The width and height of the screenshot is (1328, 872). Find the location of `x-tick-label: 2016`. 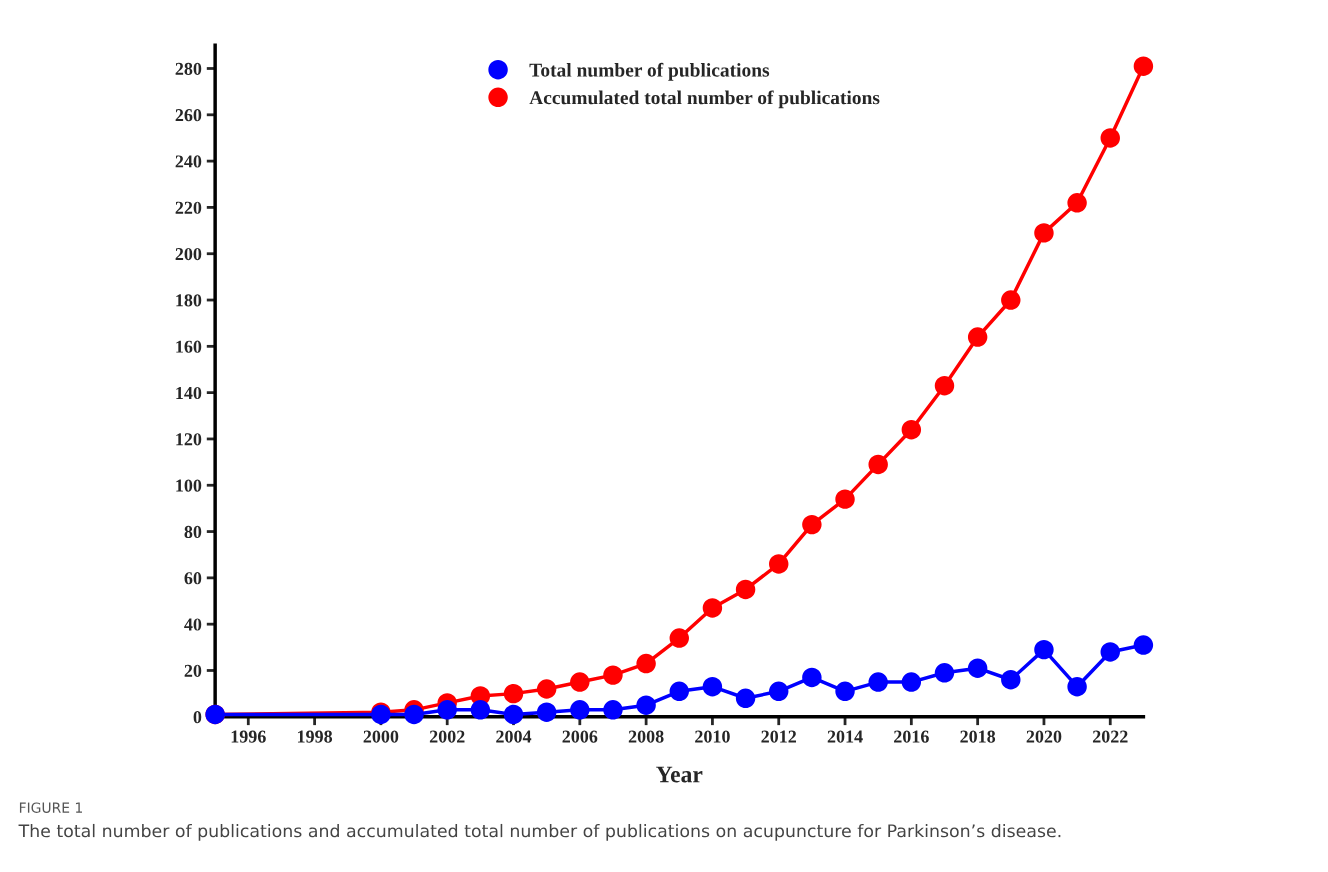

x-tick-label: 2016 is located at coordinates (911, 736).